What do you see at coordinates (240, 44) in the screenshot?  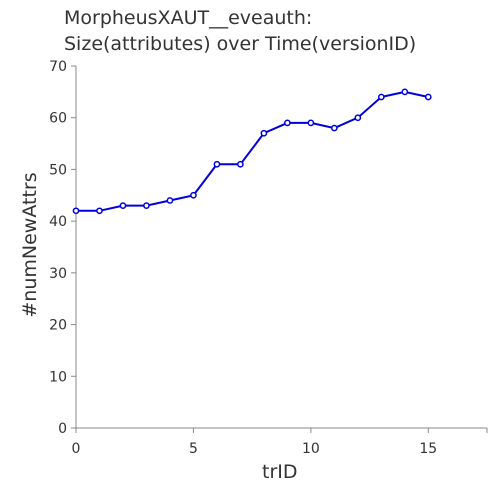 I see `chart-title-line-2: Size(attributes) over Time(versionID)` at bounding box center [240, 44].